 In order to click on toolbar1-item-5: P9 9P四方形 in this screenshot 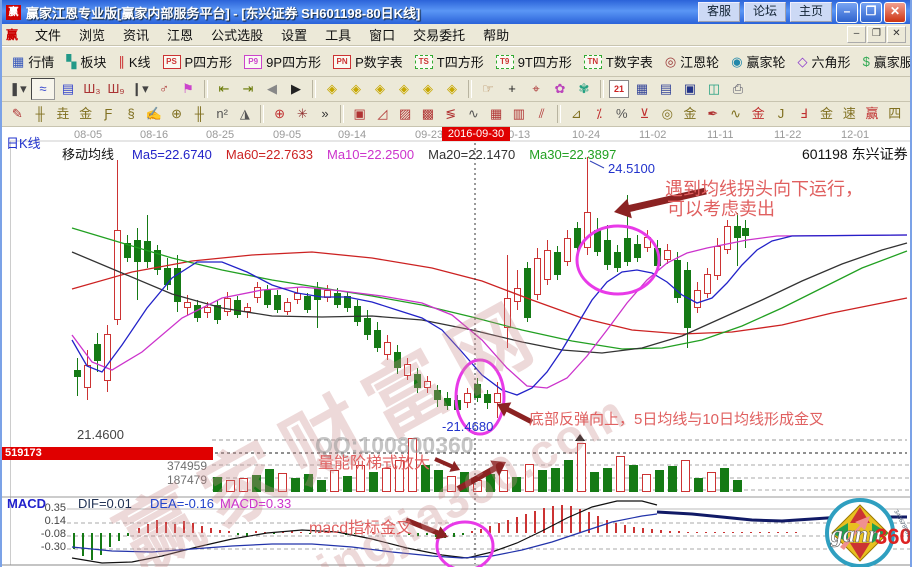, I will do `click(282, 61)`.